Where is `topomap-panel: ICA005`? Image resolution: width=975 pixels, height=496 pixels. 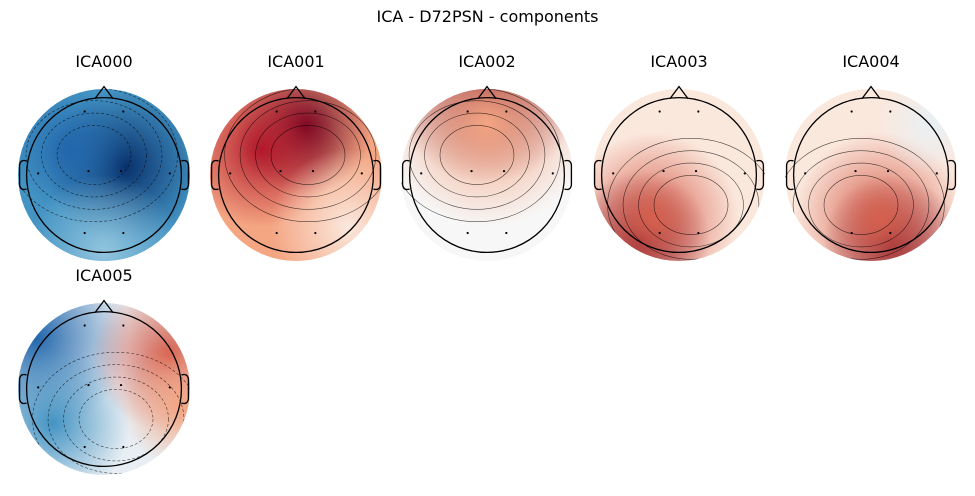
topomap-panel: ICA005 is located at coordinates (104, 371).